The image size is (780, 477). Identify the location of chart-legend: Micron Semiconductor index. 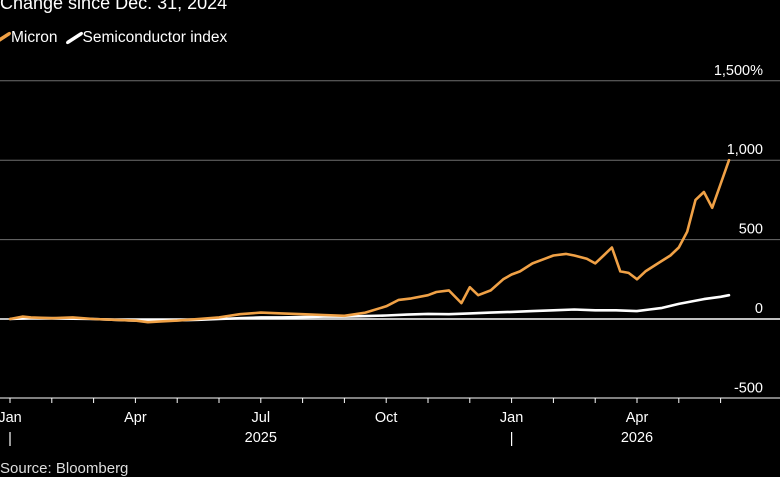
(113, 38).